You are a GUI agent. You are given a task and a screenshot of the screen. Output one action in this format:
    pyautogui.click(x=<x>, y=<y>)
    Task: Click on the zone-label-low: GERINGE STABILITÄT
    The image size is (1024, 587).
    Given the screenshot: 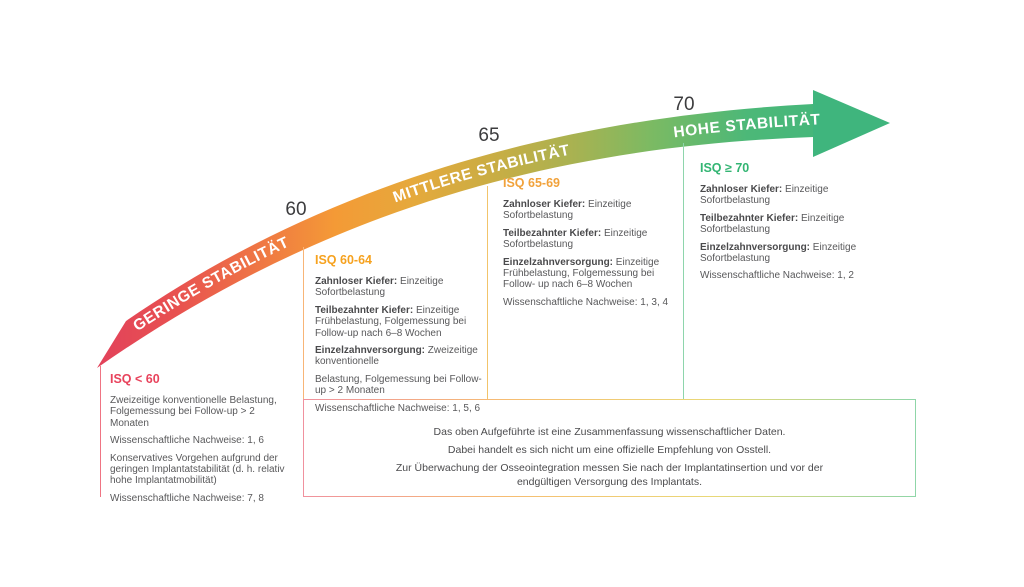 What is the action you would take?
    pyautogui.click(x=211, y=284)
    